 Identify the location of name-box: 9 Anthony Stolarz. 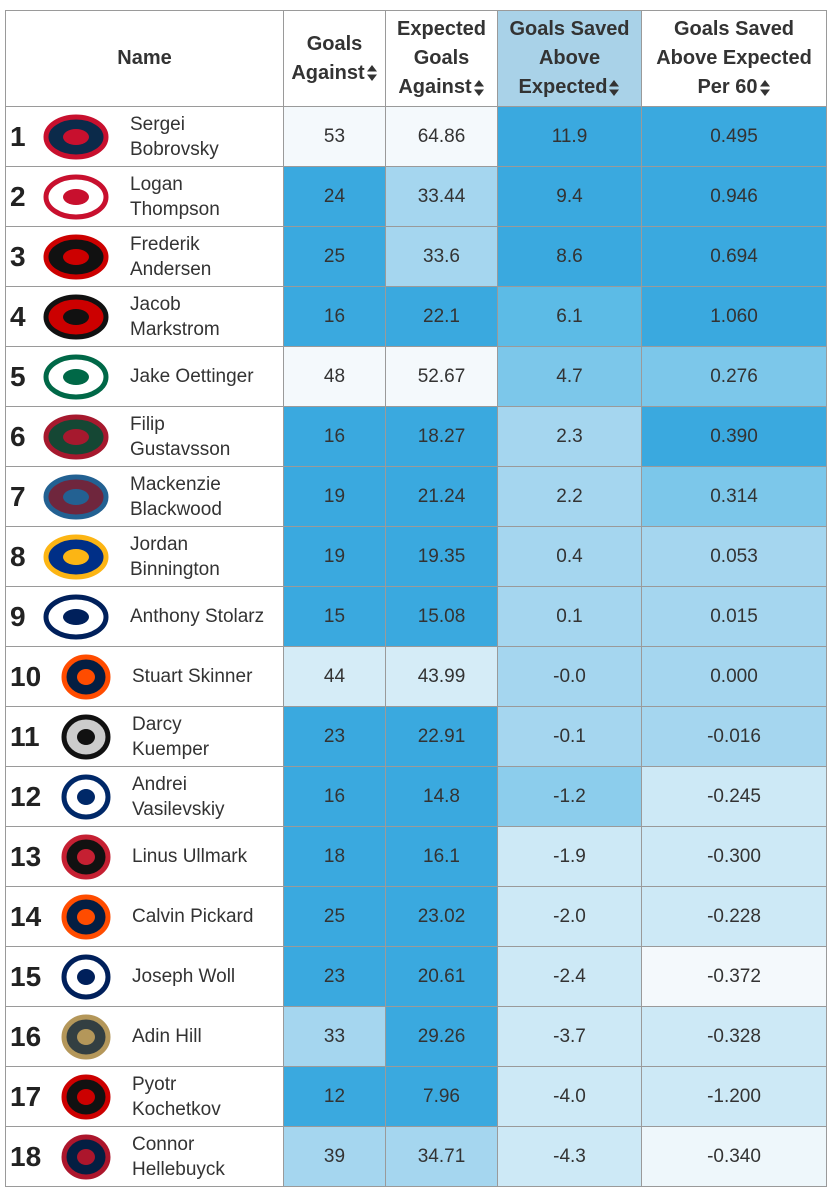
(144, 616).